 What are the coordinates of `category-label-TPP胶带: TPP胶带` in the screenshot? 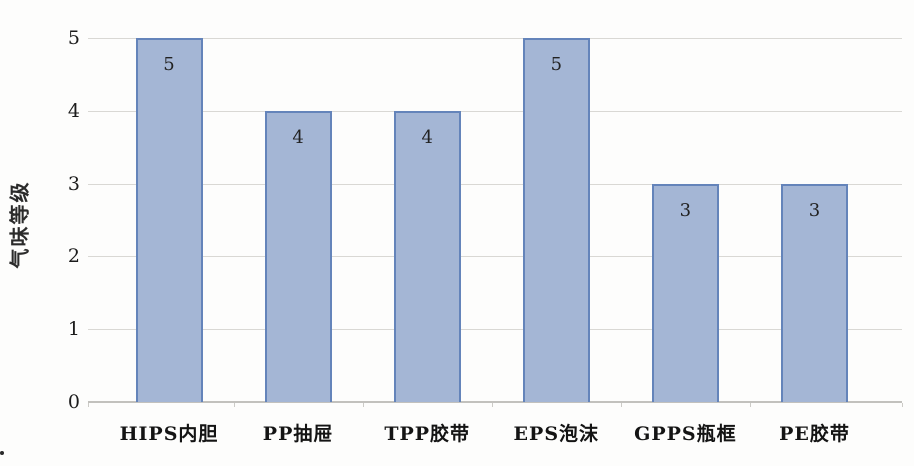 It's located at (427, 434).